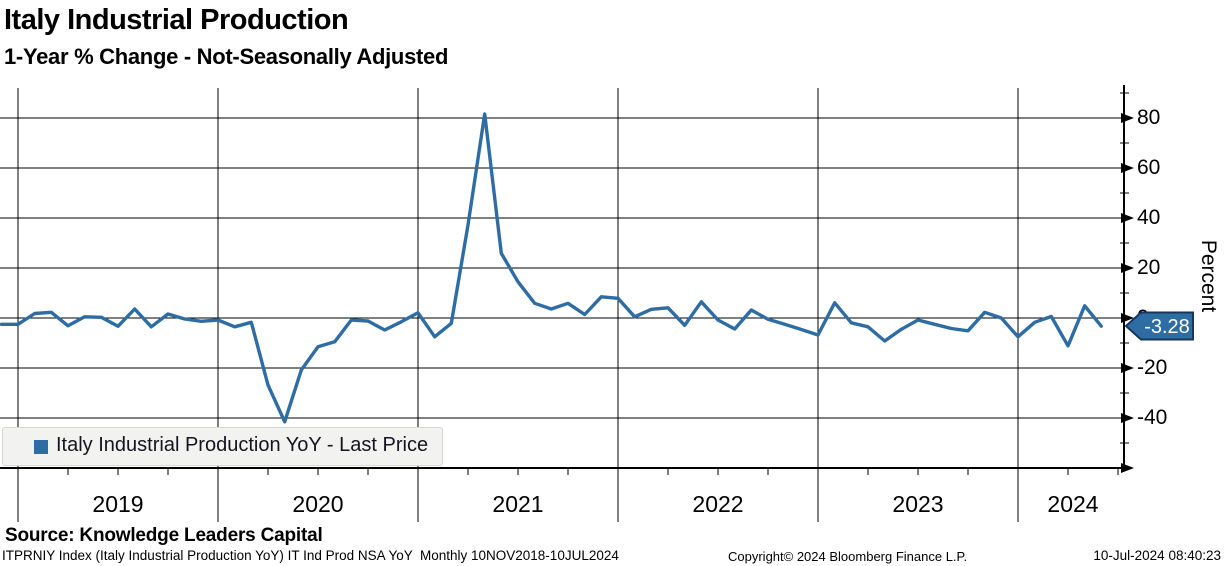 Image resolution: width=1224 pixels, height=566 pixels. What do you see at coordinates (318, 504) in the screenshot?
I see `x-tick-label: 2020` at bounding box center [318, 504].